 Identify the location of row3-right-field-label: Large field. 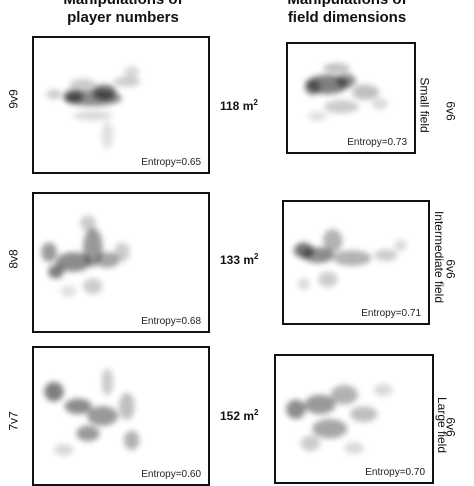
(442, 425).